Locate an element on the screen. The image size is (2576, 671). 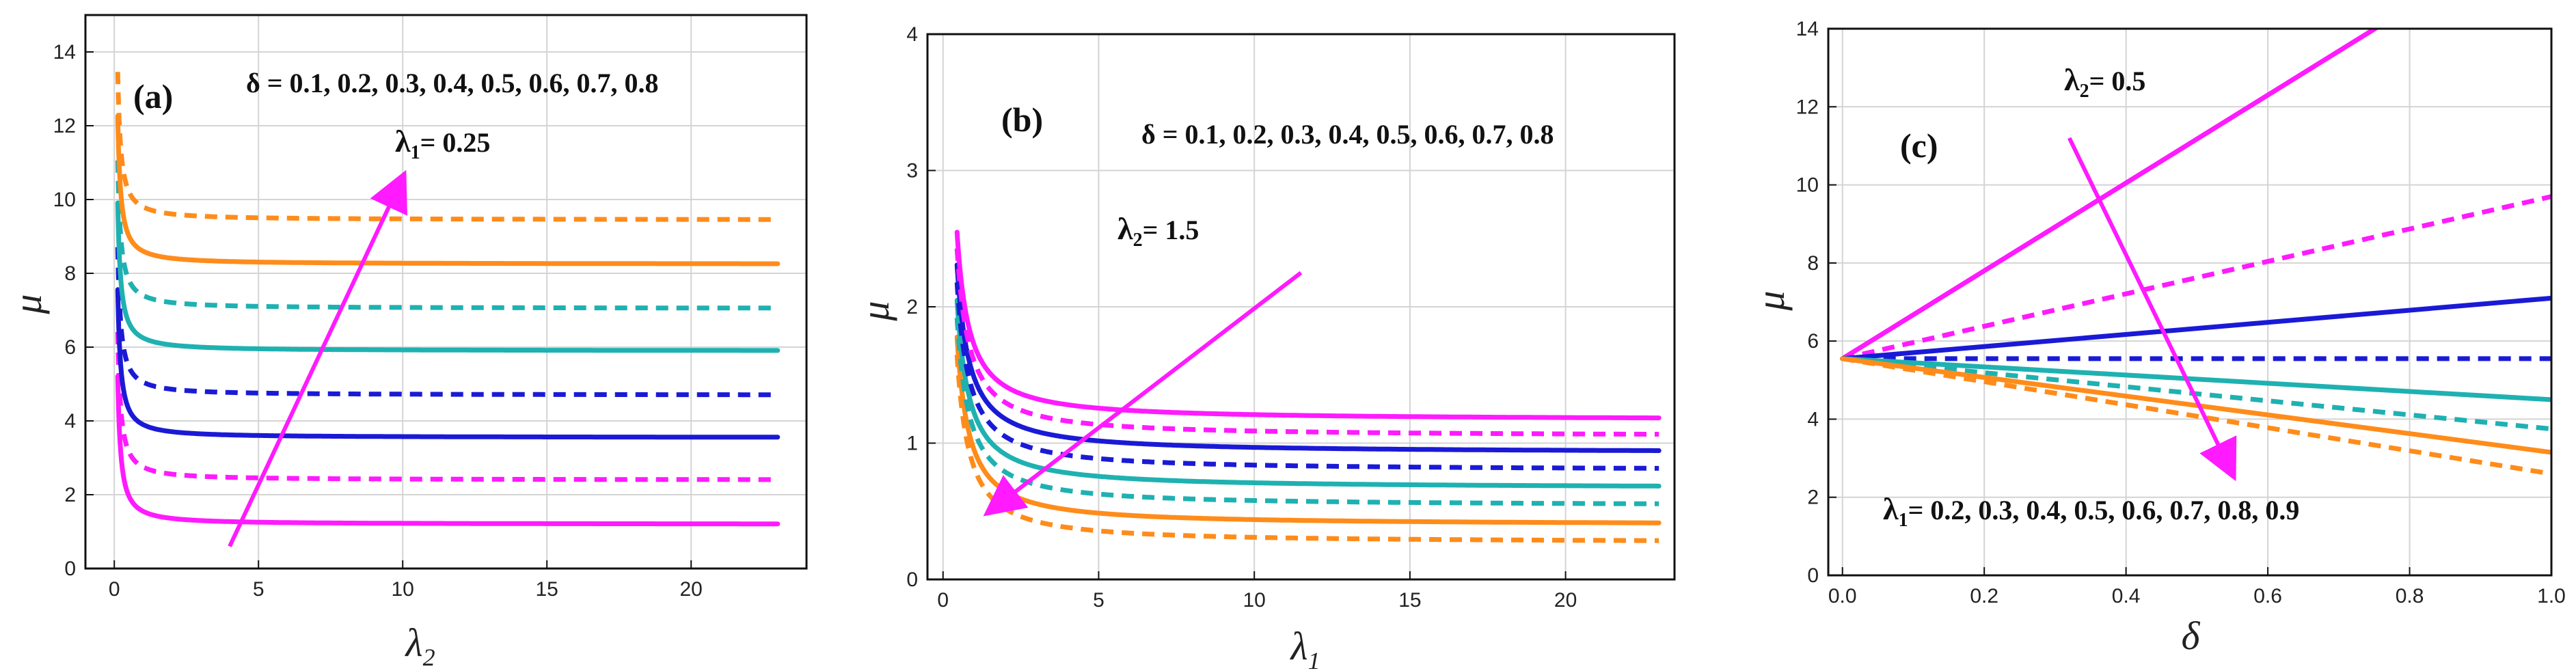
panel-b-xlabel-symbol: λ is located at coordinates (1298, 646).